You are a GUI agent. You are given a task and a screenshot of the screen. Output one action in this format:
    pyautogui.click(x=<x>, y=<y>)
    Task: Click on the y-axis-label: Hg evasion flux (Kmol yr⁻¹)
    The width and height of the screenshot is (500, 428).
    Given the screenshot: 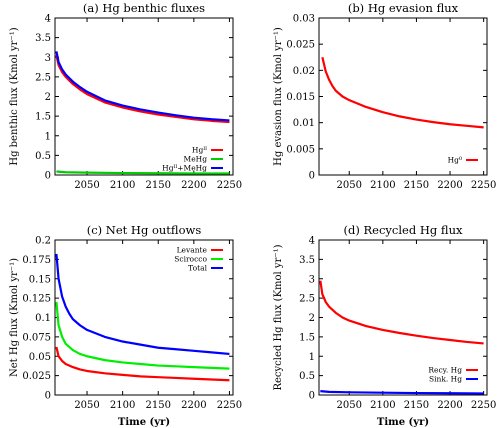 What is the action you would take?
    pyautogui.click(x=278, y=96)
    